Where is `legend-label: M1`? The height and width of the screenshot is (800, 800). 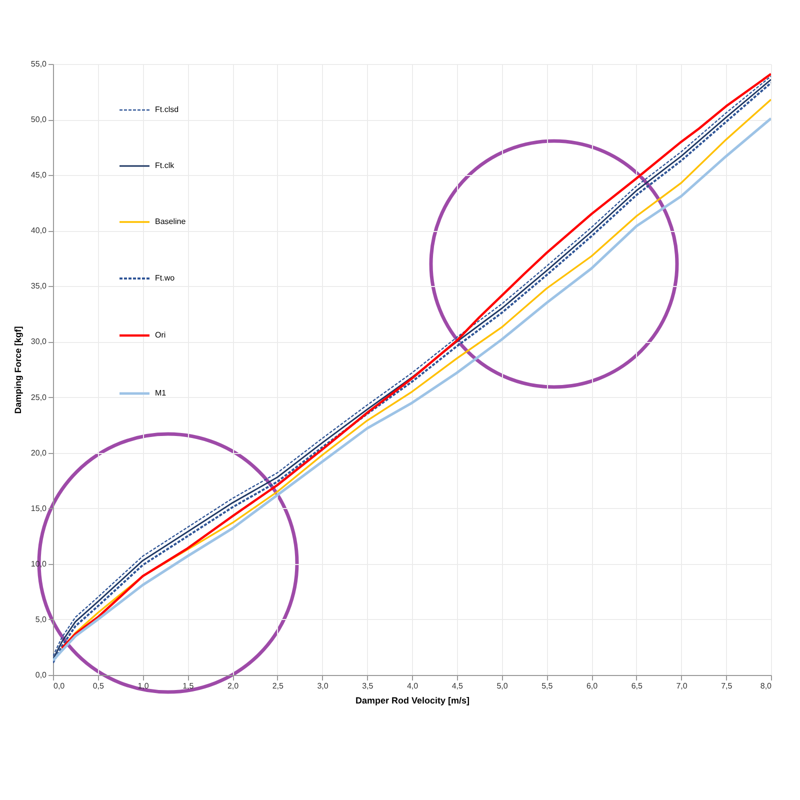 legend-label: M1 is located at coordinates (161, 393).